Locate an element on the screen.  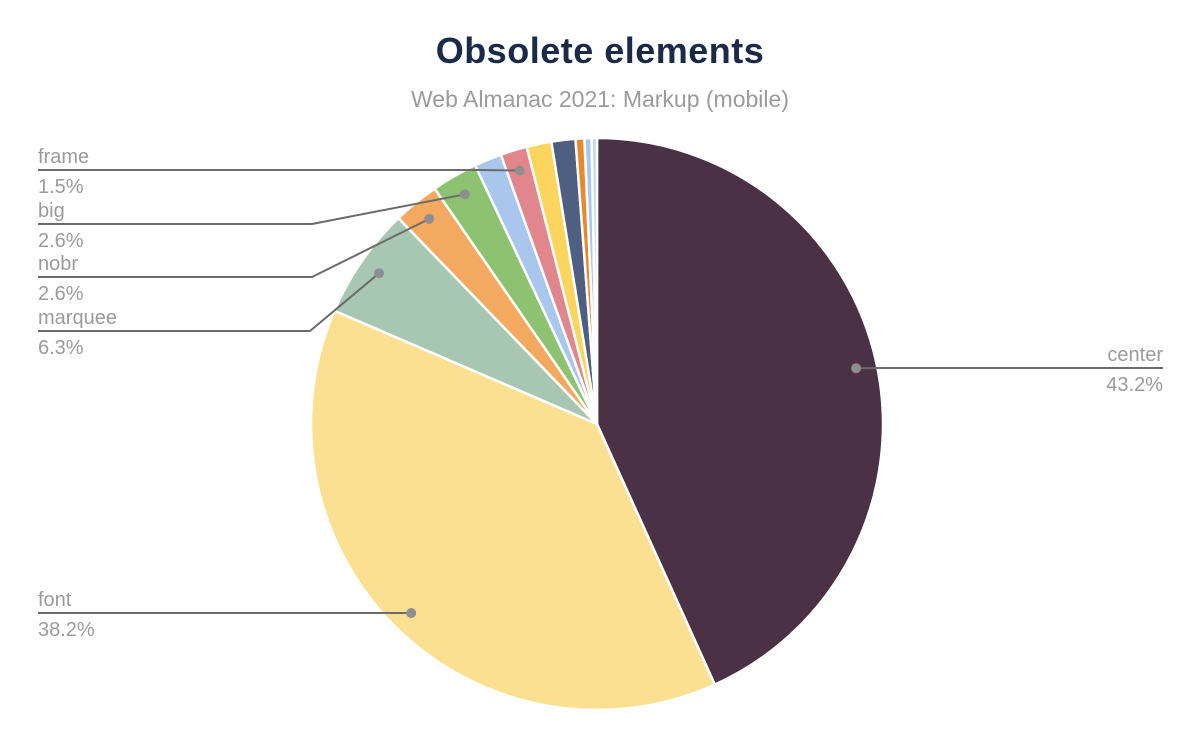
callout-dot-center is located at coordinates (856, 368).